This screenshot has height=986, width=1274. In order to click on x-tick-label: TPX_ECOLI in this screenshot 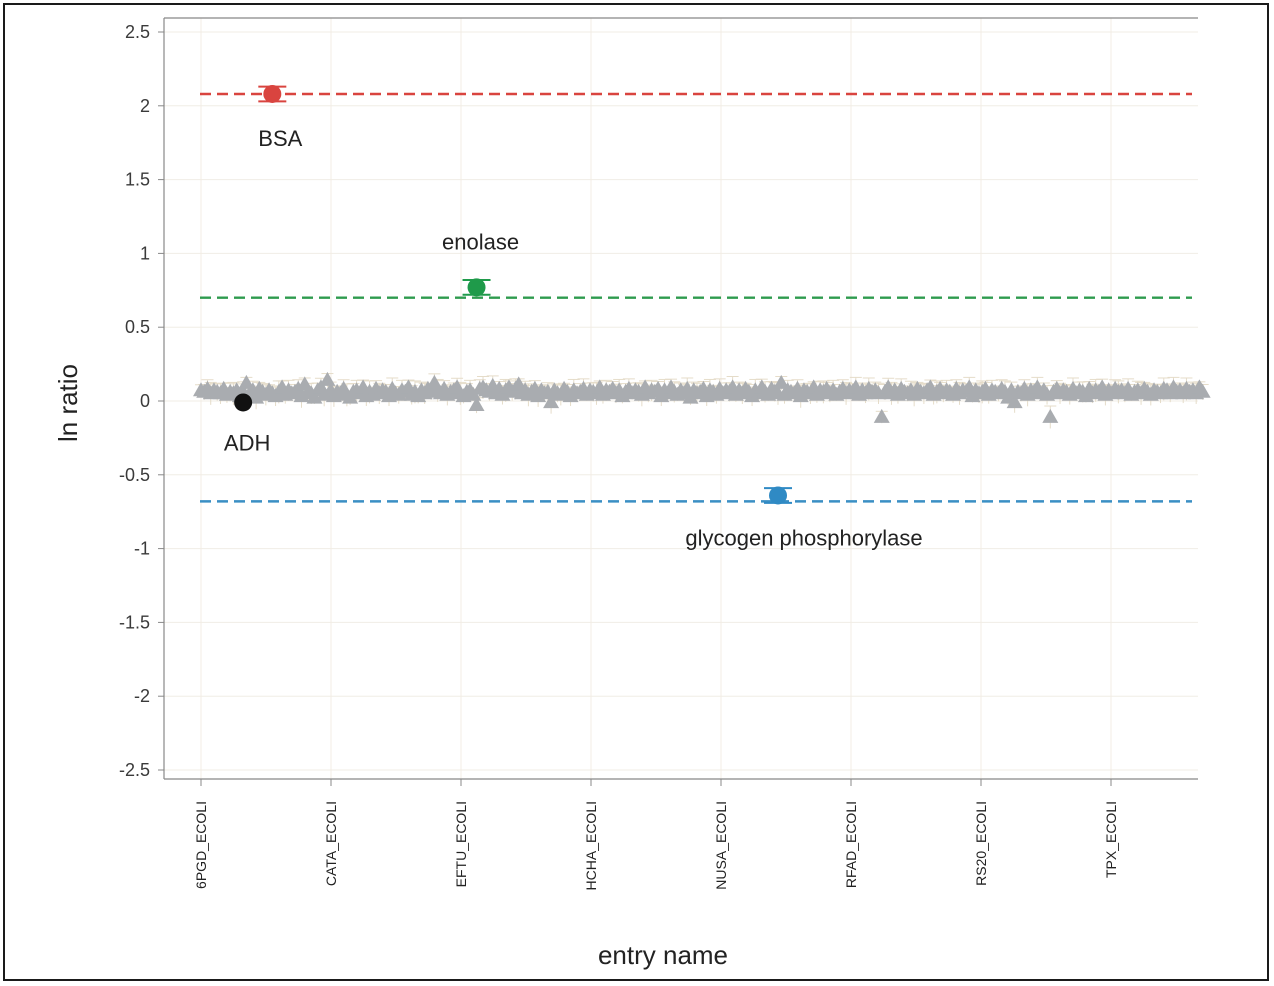, I will do `click(1111, 839)`.